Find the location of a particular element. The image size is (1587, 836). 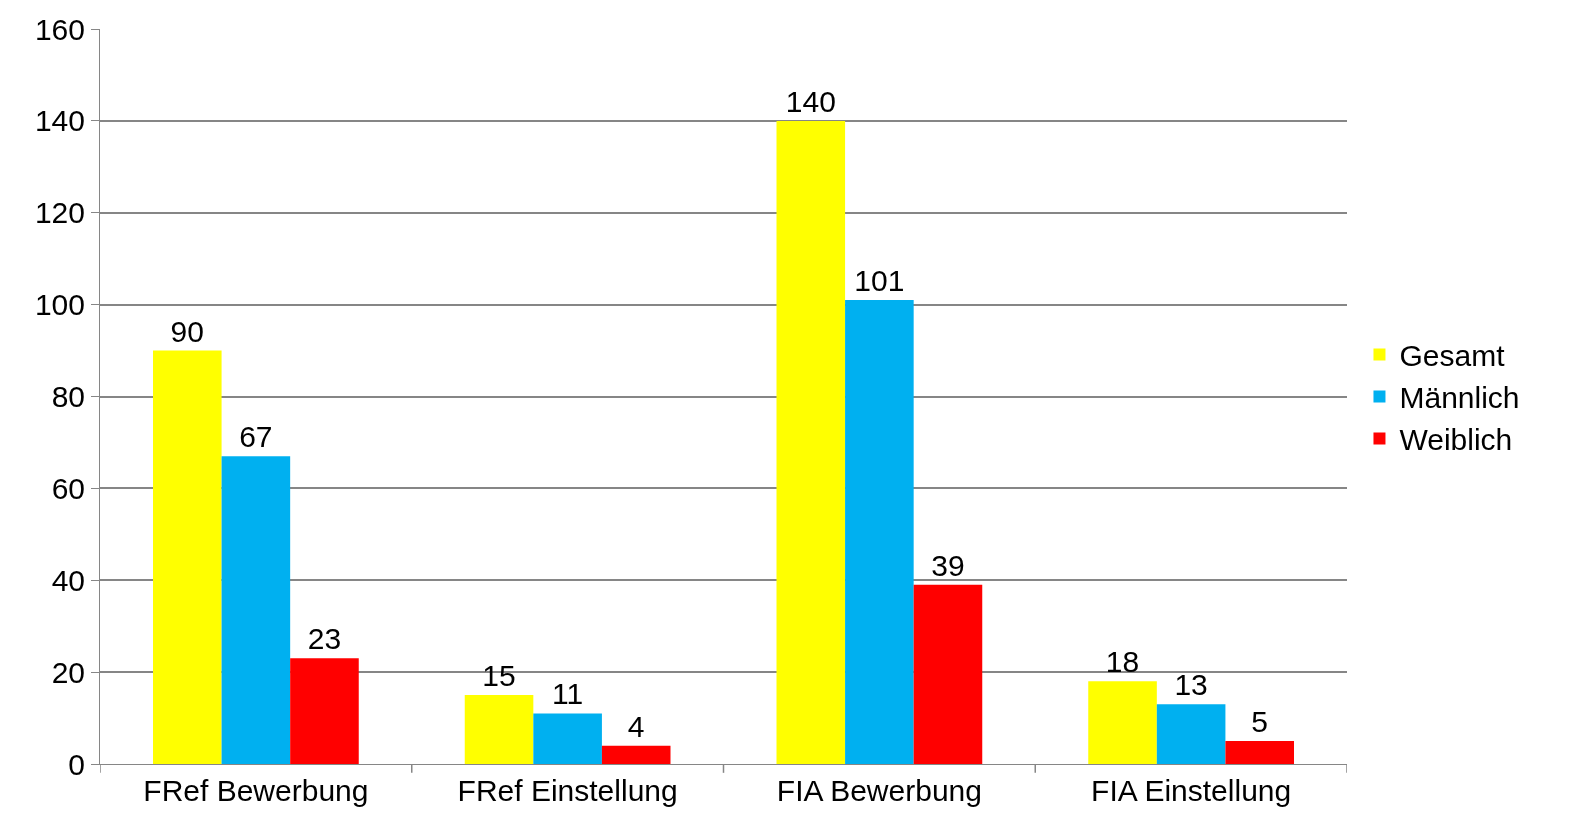

data-label: 13 is located at coordinates (1191, 685).